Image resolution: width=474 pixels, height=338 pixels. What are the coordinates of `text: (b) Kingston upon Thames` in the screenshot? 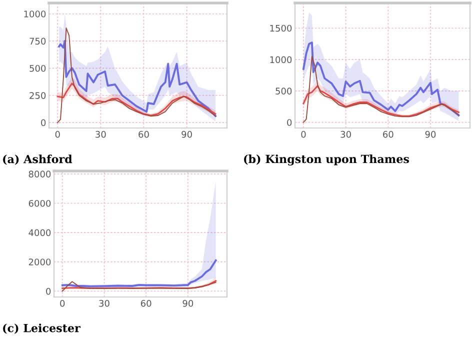 It's located at (326, 160).